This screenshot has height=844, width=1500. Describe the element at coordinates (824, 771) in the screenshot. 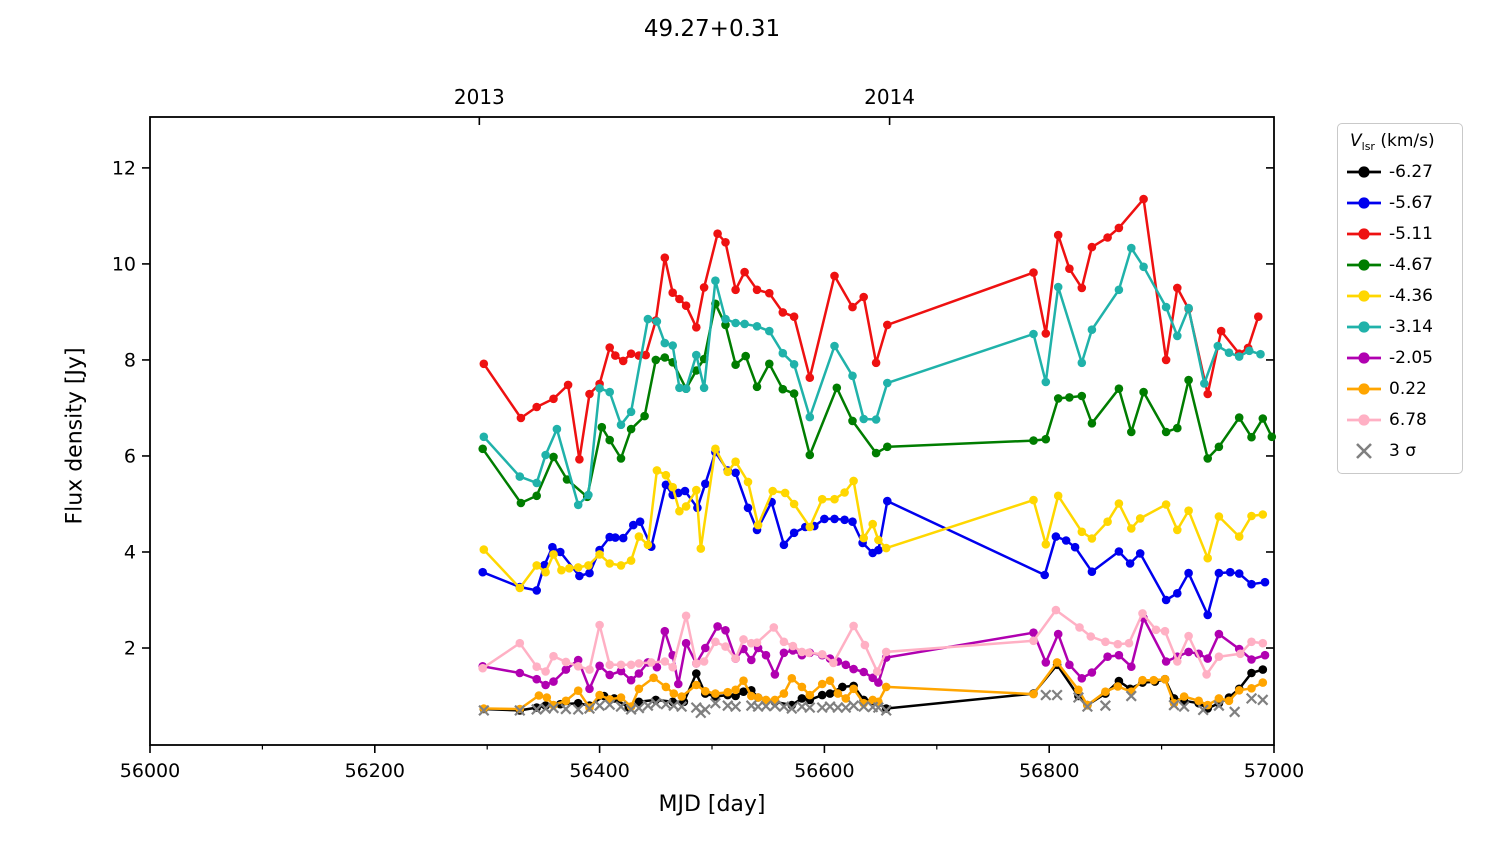

I see `x-tick-label: 56600` at that location.